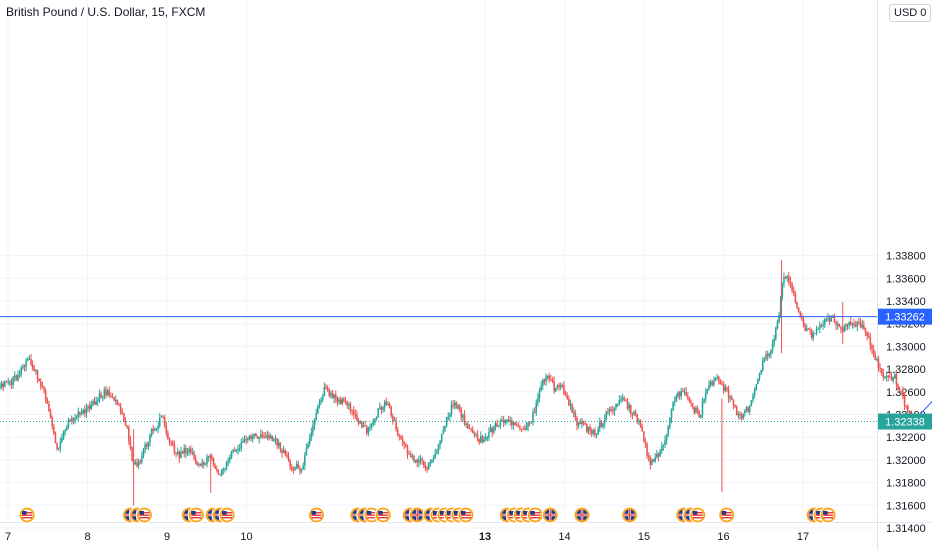  Describe the element at coordinates (106, 12) in the screenshot. I see `symbol-title: British Pound / U.S. Dollar, 15, FXCM` at that location.